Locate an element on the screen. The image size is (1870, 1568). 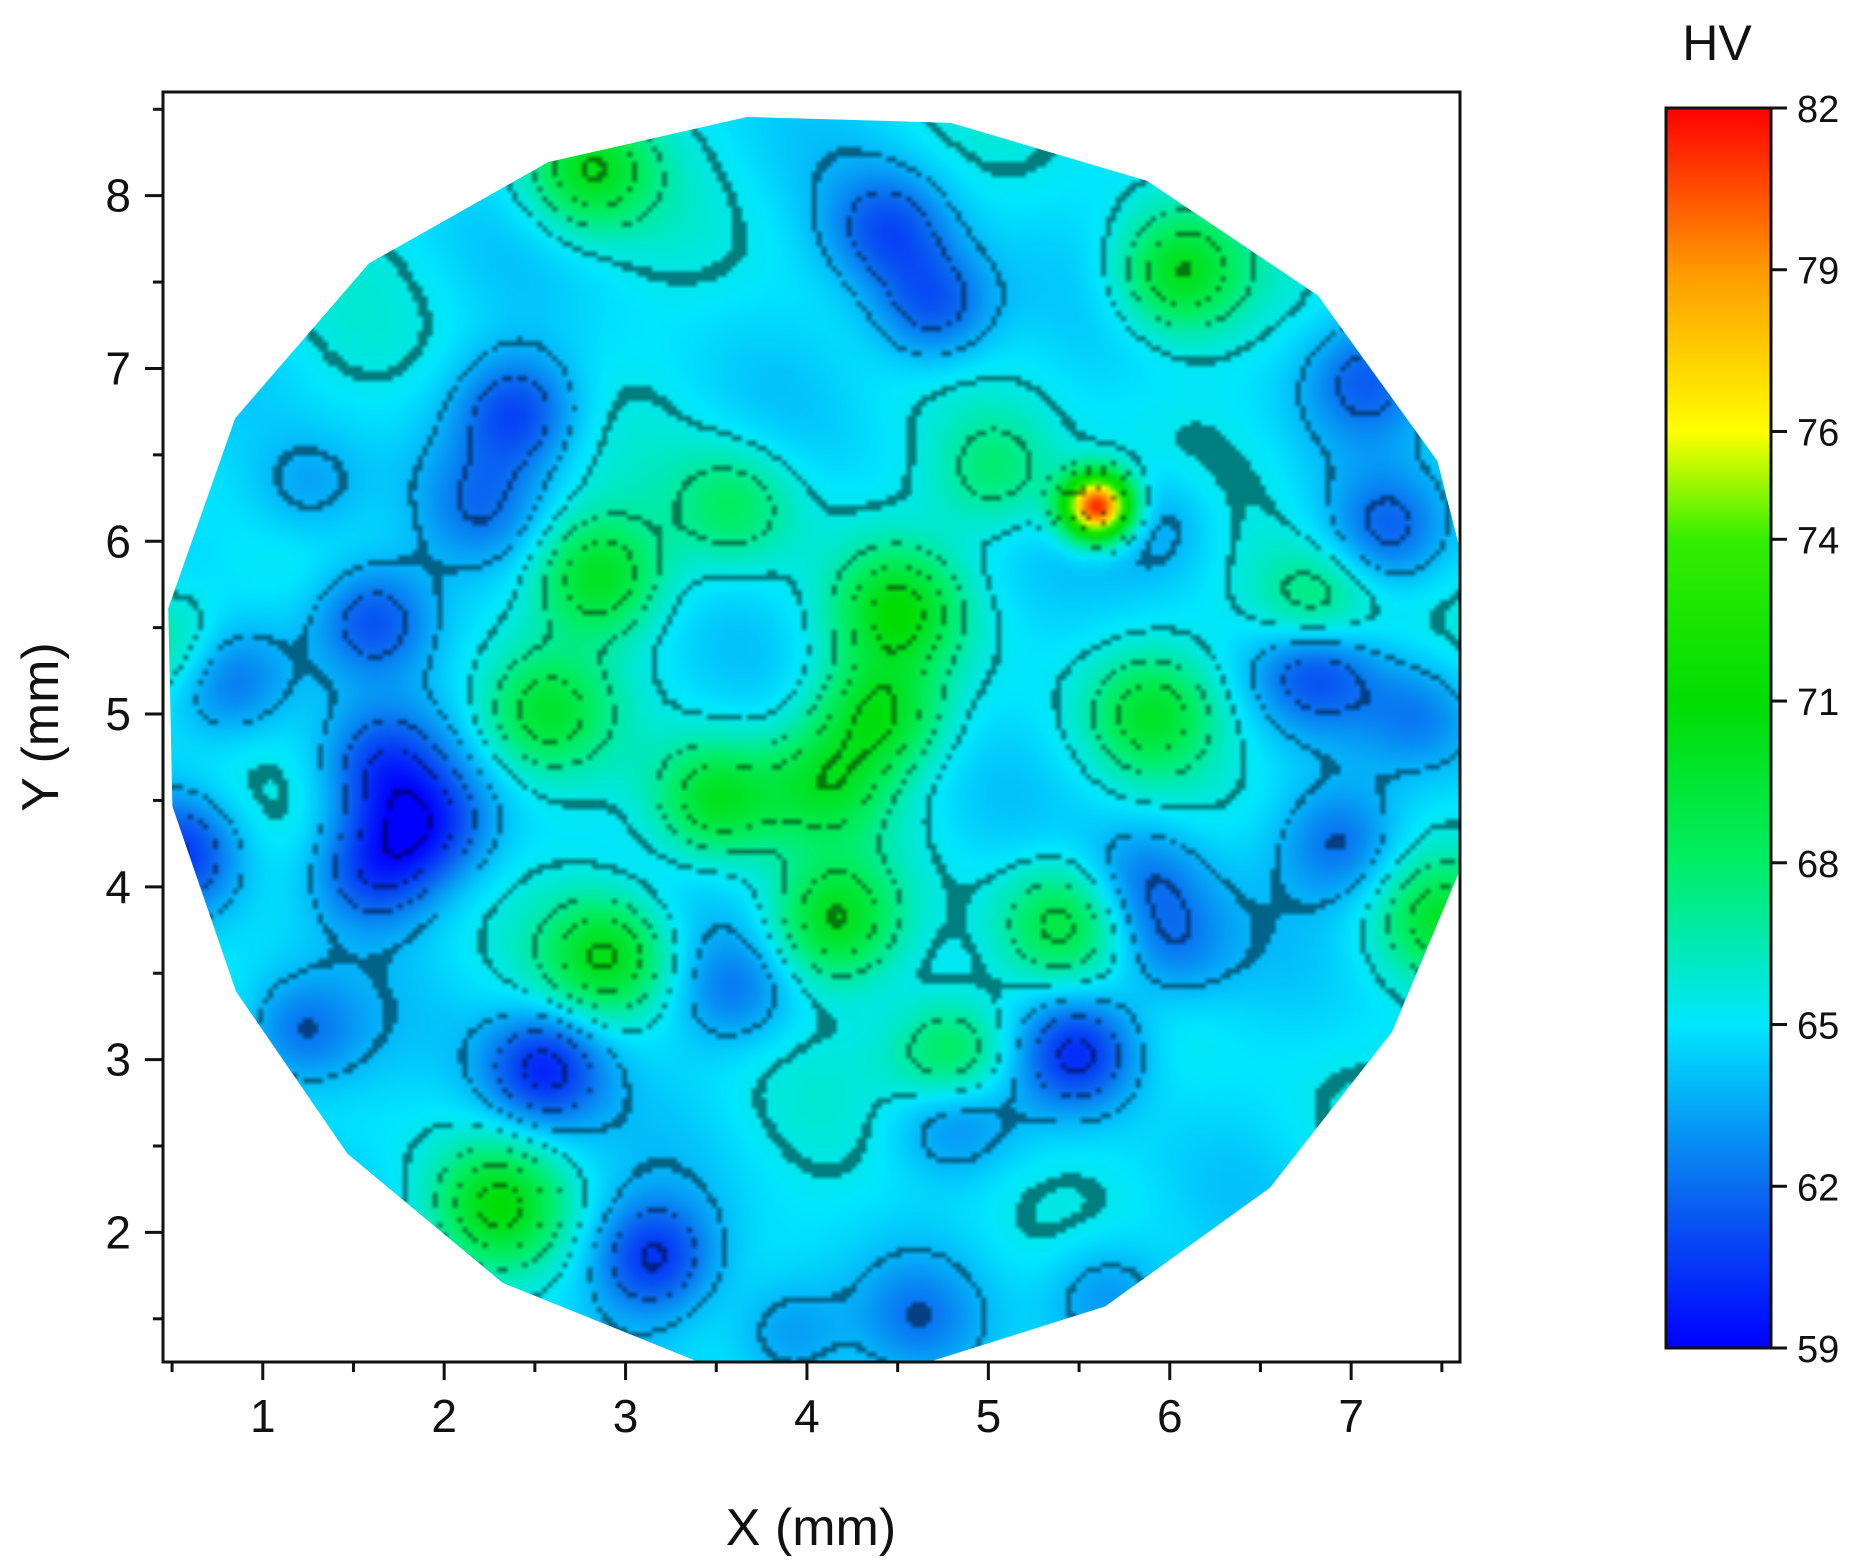
x-tick-label: 1 is located at coordinates (263, 1416).